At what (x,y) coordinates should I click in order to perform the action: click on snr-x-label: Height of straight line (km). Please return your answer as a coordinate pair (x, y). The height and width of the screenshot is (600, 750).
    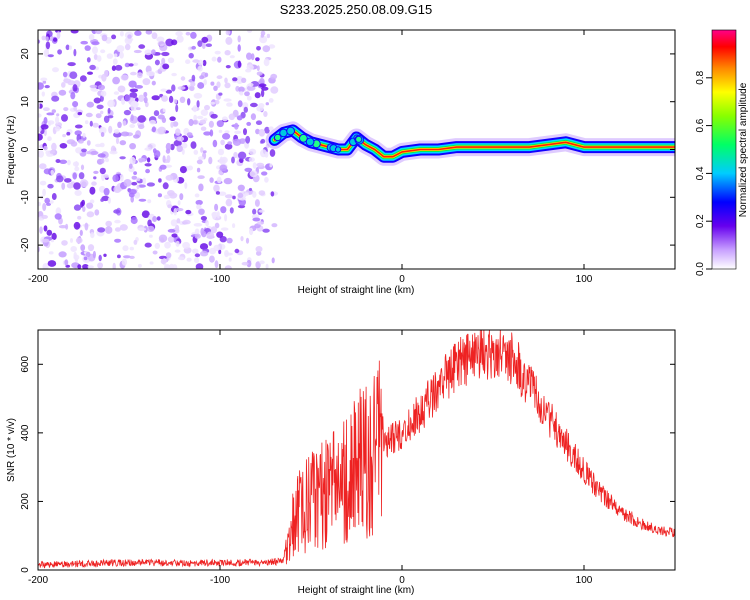
    Looking at the image, I should click on (356, 590).